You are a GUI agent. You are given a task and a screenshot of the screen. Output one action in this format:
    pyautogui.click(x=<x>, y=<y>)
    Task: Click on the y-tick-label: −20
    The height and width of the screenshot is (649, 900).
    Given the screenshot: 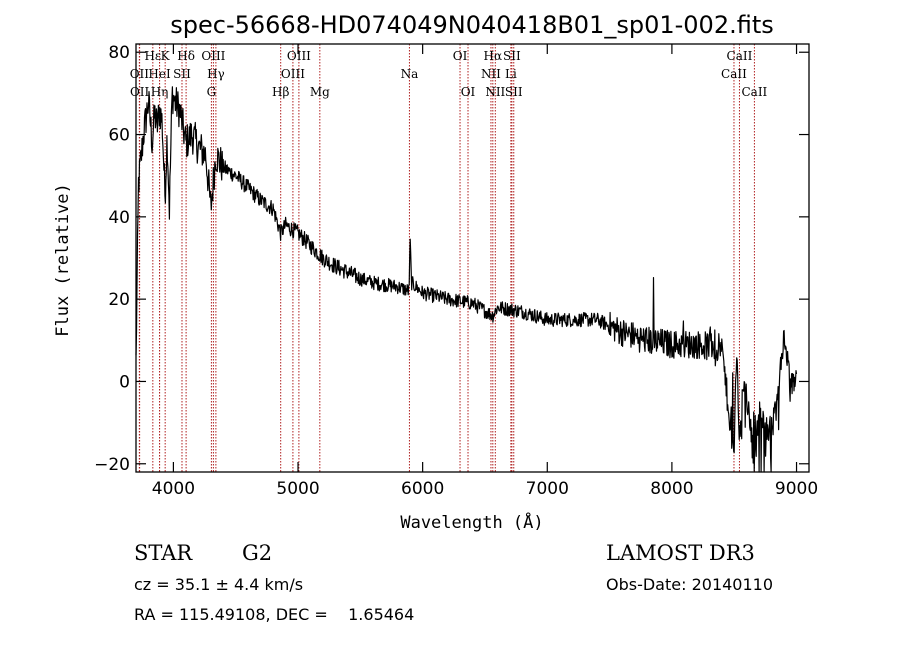 What is the action you would take?
    pyautogui.click(x=112, y=465)
    